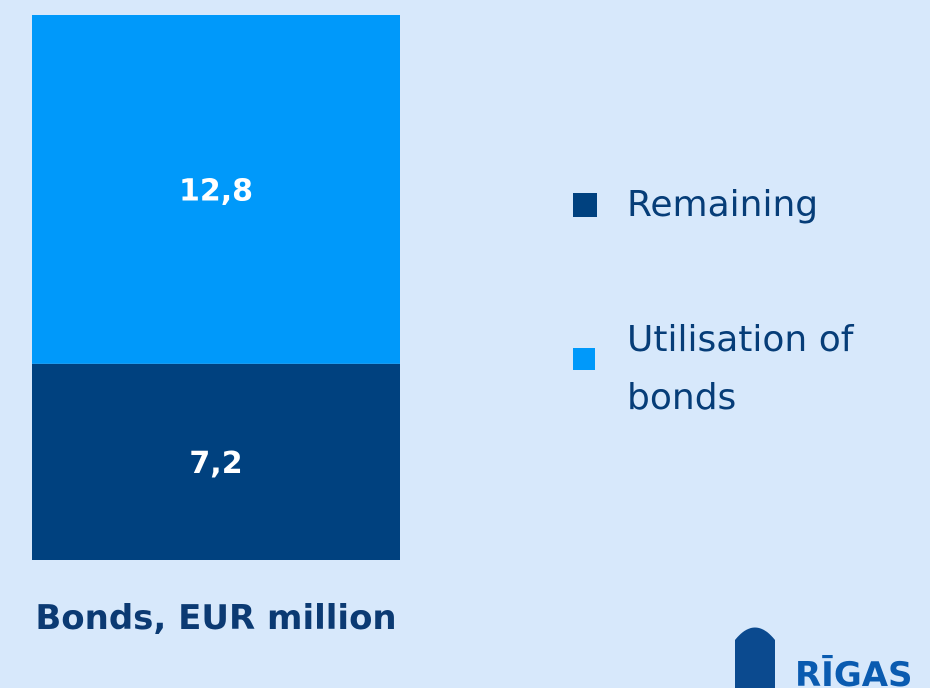 This screenshot has width=930, height=688. I want to click on bar-segment, so click(216, 461).